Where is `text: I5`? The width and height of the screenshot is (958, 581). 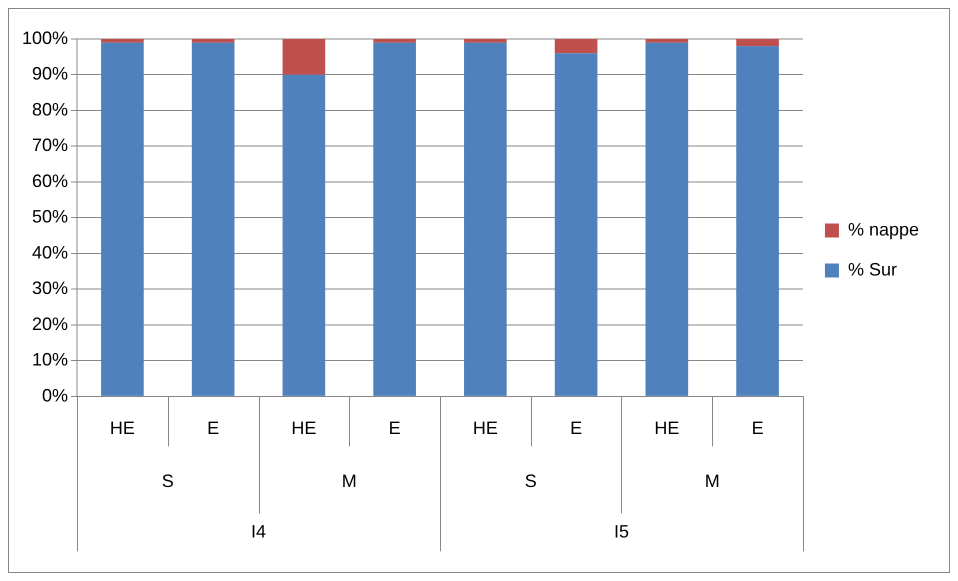
text: I5 is located at coordinates (621, 531).